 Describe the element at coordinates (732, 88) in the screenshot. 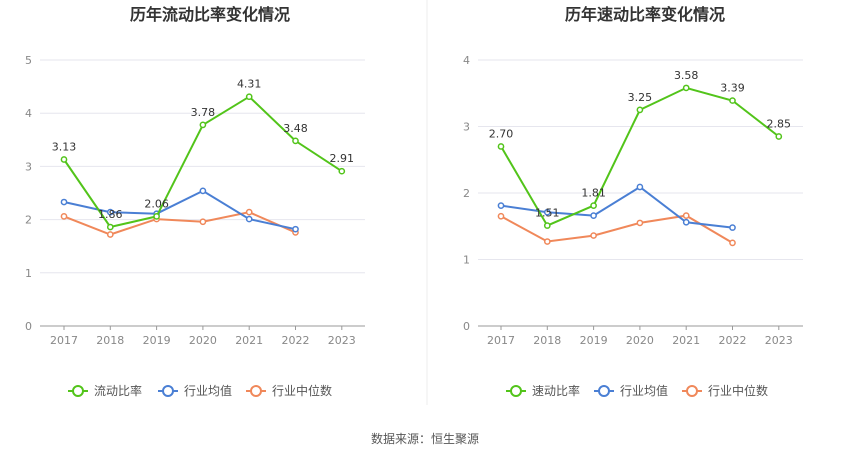

I see `data-label: 3.39` at that location.